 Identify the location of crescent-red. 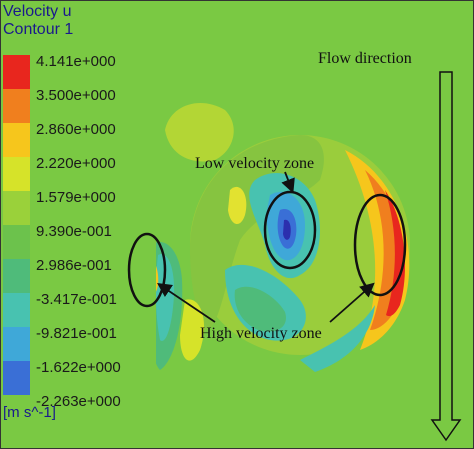
(395, 253).